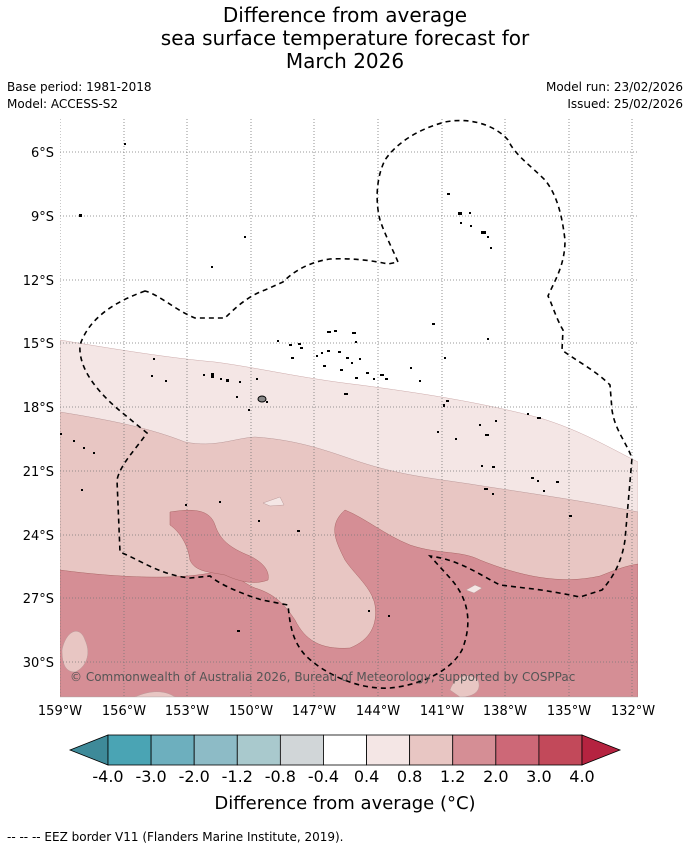  I want to click on lat-label: 12°S, so click(38, 281).